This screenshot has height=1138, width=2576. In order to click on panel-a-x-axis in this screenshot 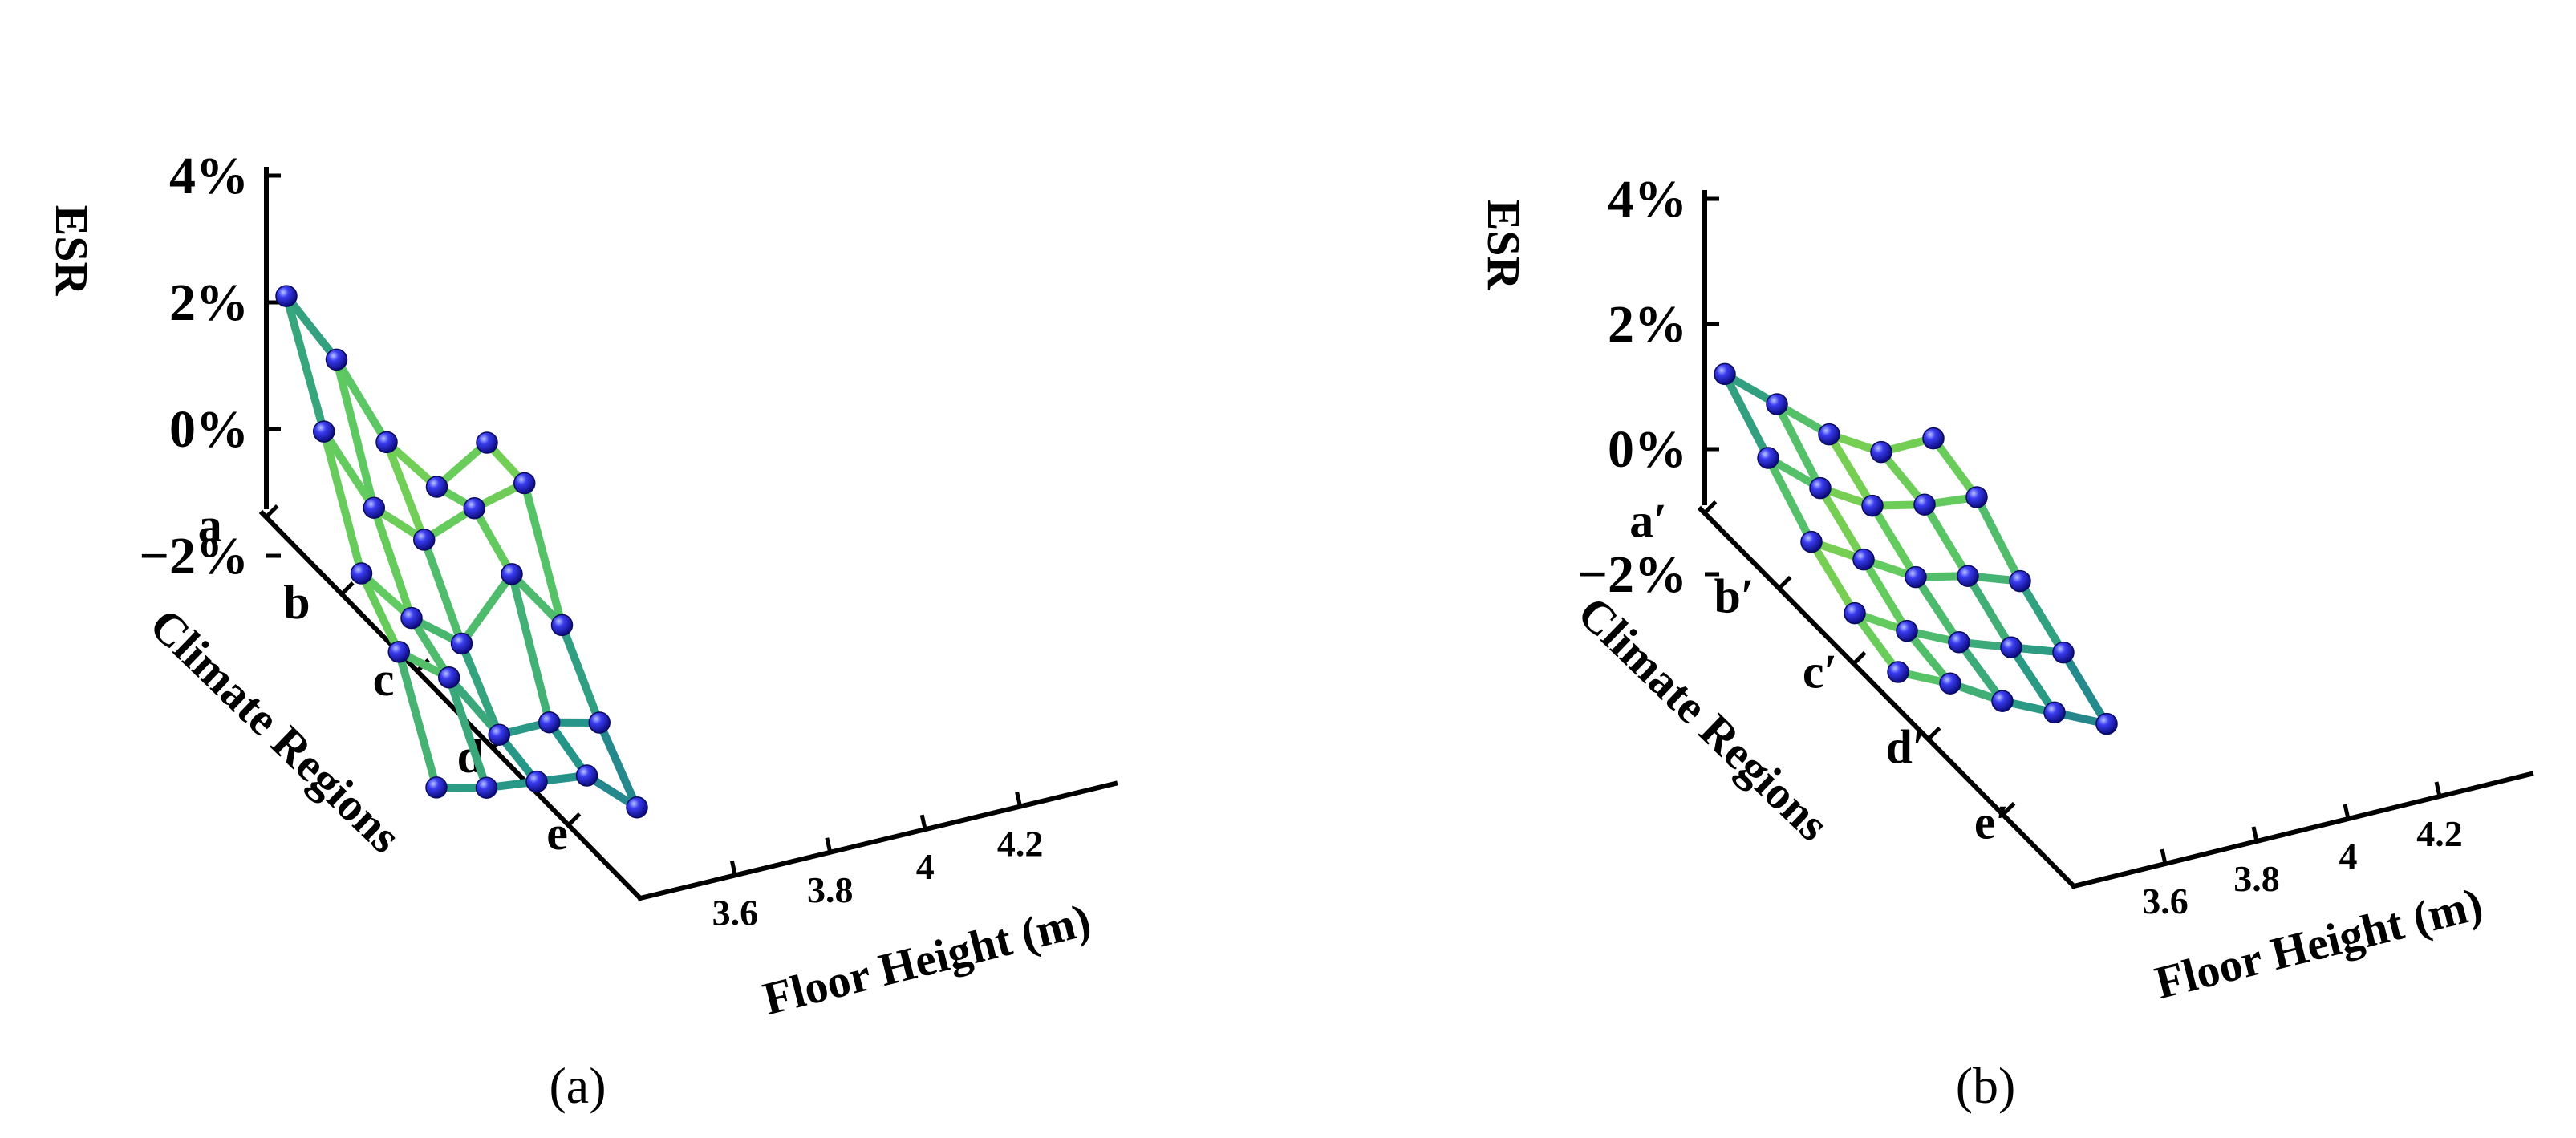, I will do `click(877, 841)`.